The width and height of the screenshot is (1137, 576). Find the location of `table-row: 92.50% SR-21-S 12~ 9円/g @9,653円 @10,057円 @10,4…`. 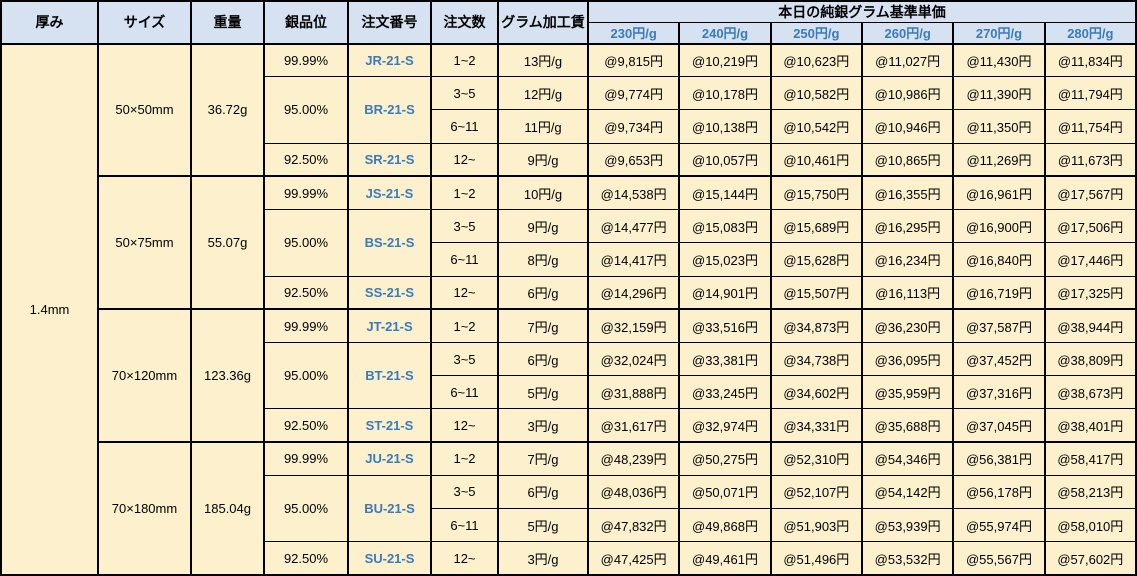

table-row: 92.50% SR-21-S 12~ 9円/g @9,653円 @10,057円 @10,4… is located at coordinates (569, 159).